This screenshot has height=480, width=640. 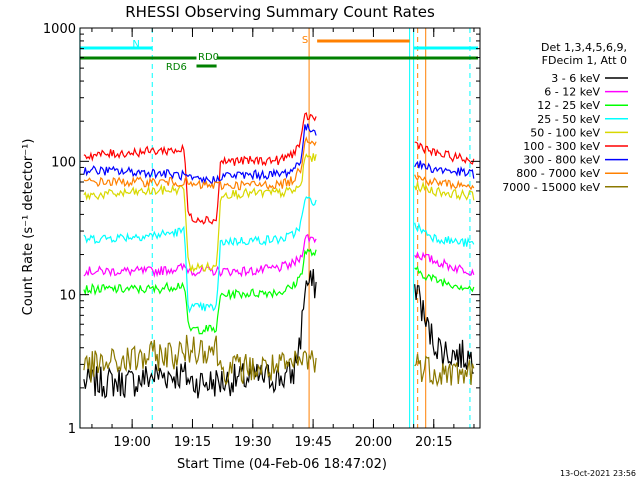 What do you see at coordinates (63, 162) in the screenshot?
I see `y-tick-label-2: 100` at bounding box center [63, 162].